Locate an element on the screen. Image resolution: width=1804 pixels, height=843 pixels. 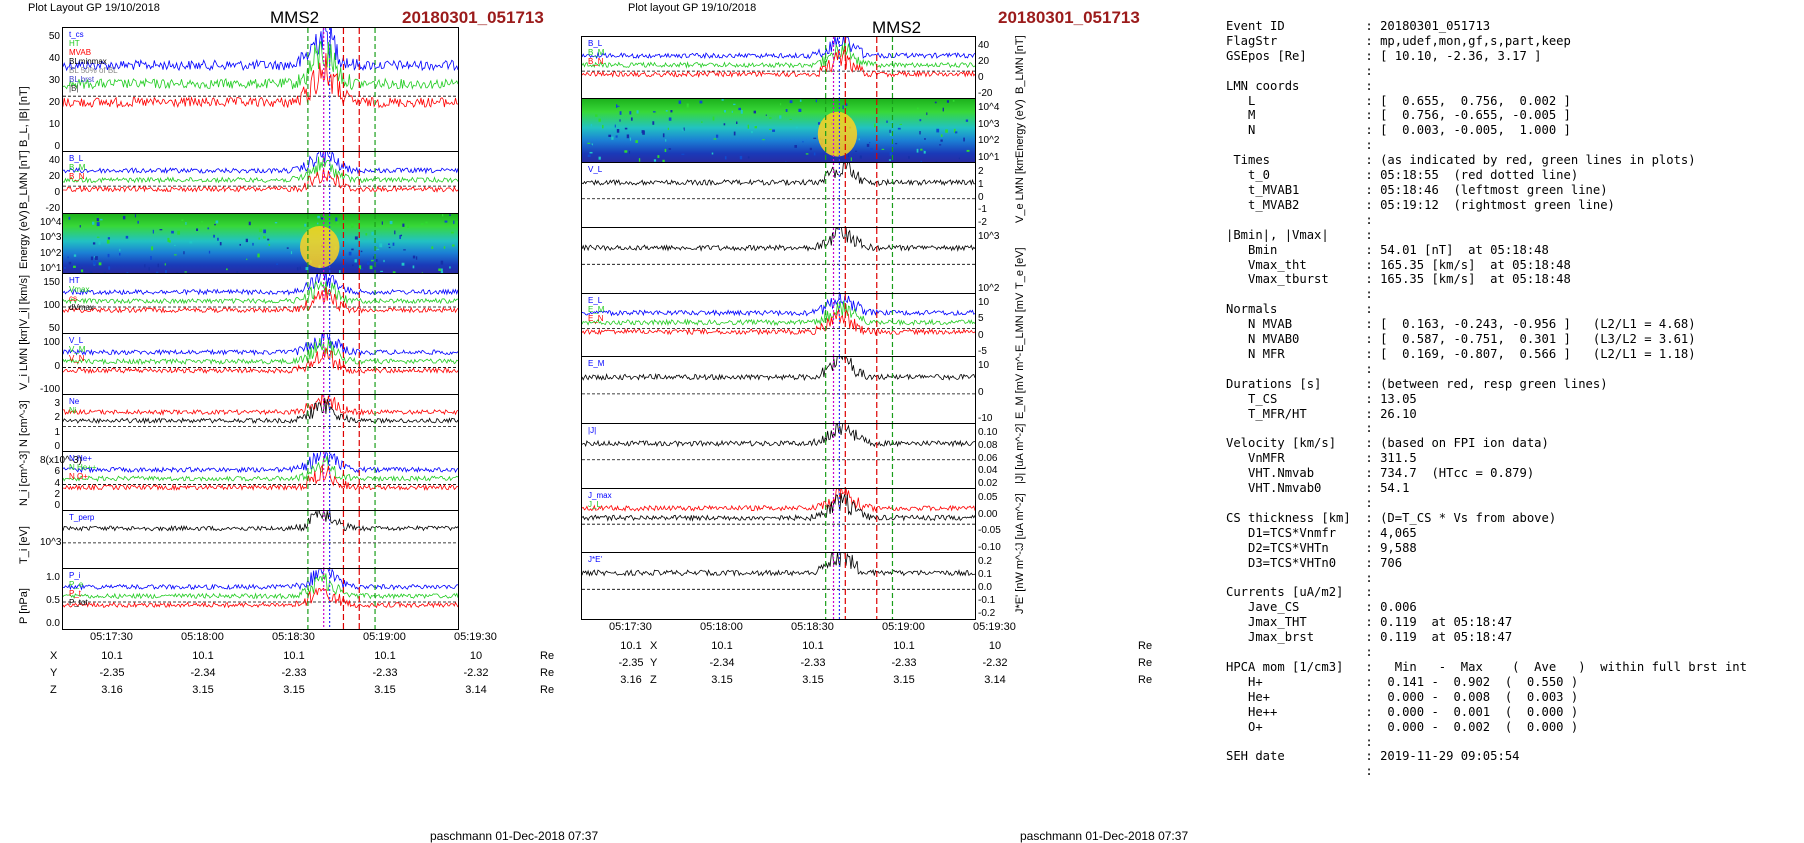
info-line: T_CS : 13.05 is located at coordinates (1486, 399).